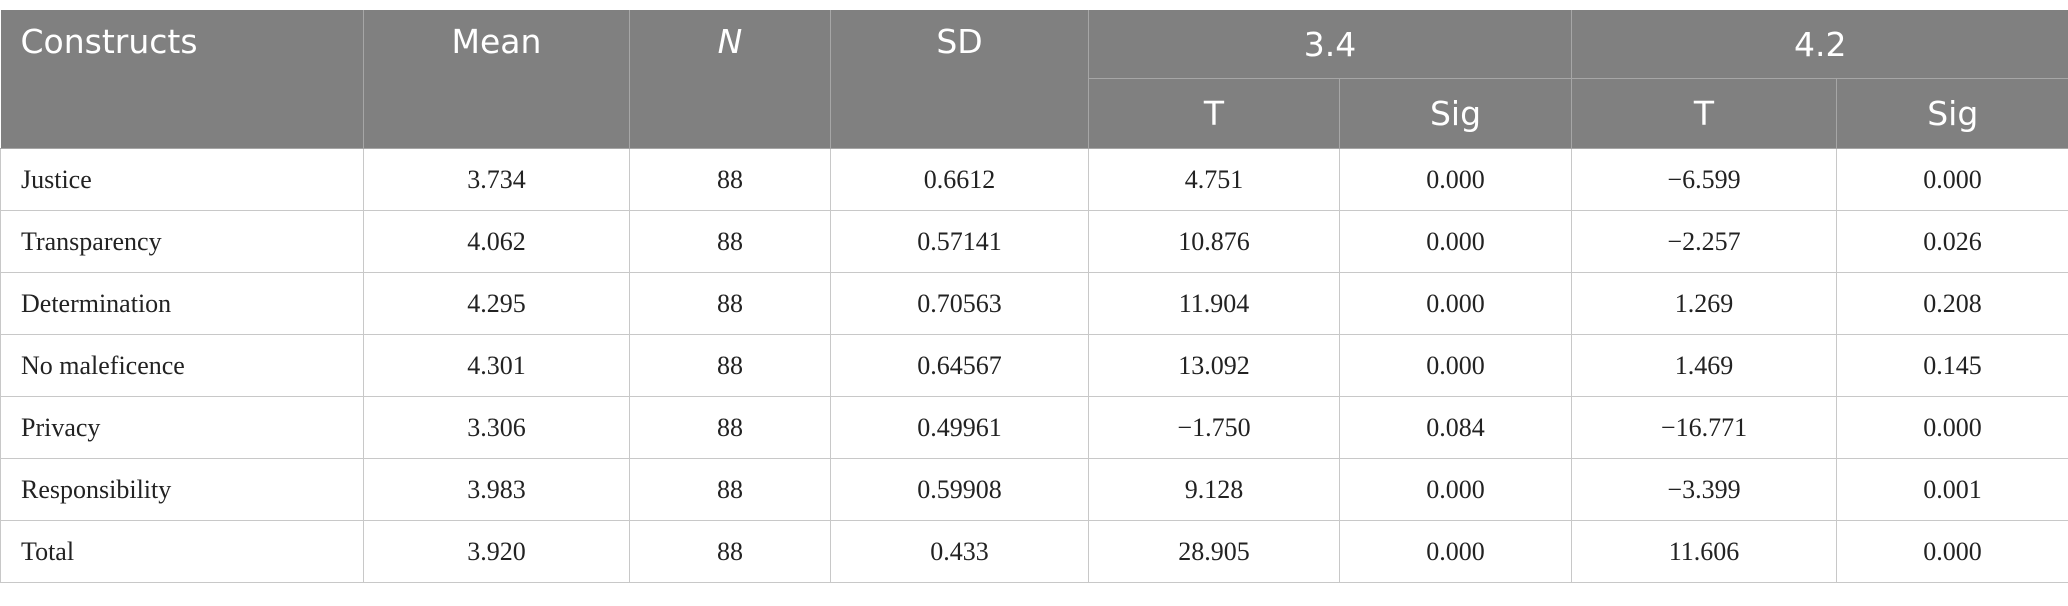 This screenshot has width=2068, height=606. I want to click on header-cell: Constructs, so click(182, 79).